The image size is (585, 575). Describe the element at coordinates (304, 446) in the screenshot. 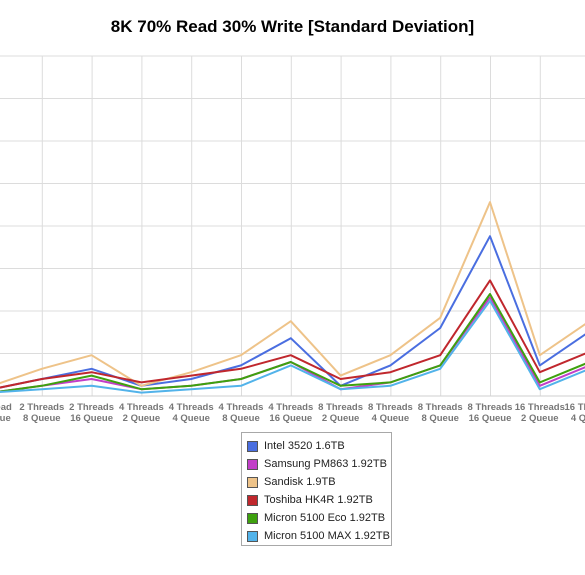

I see `legend-label: Intel 3520 1.6TB` at that location.